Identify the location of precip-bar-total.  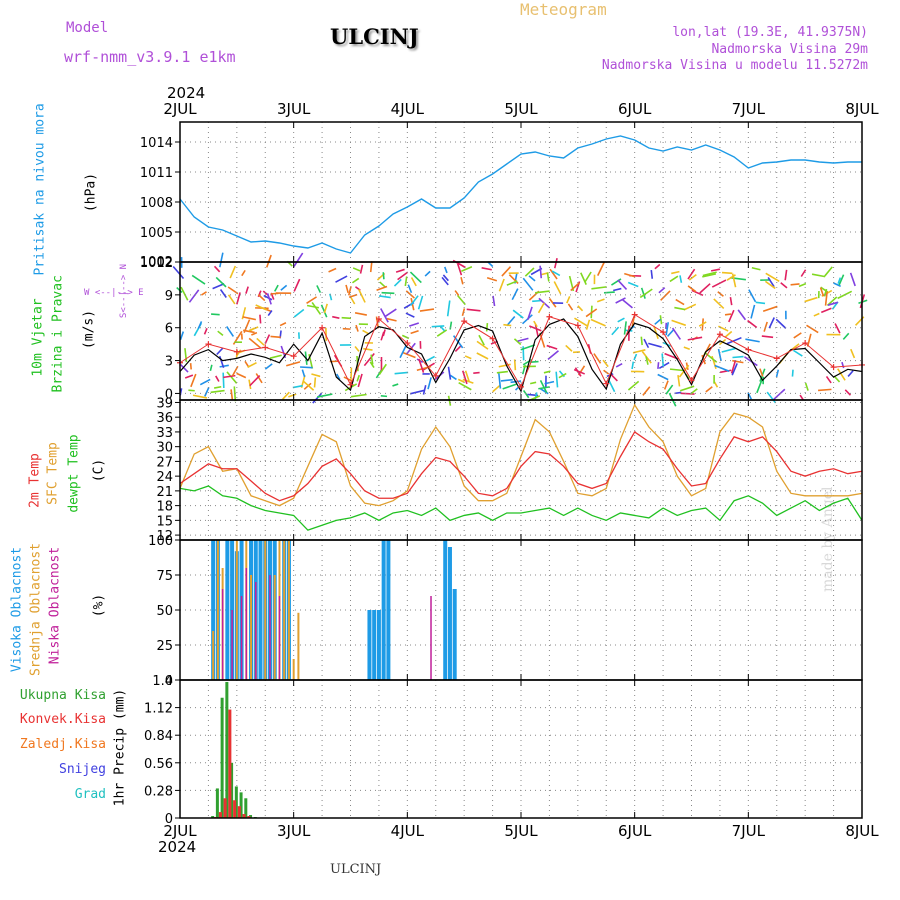
(236, 802).